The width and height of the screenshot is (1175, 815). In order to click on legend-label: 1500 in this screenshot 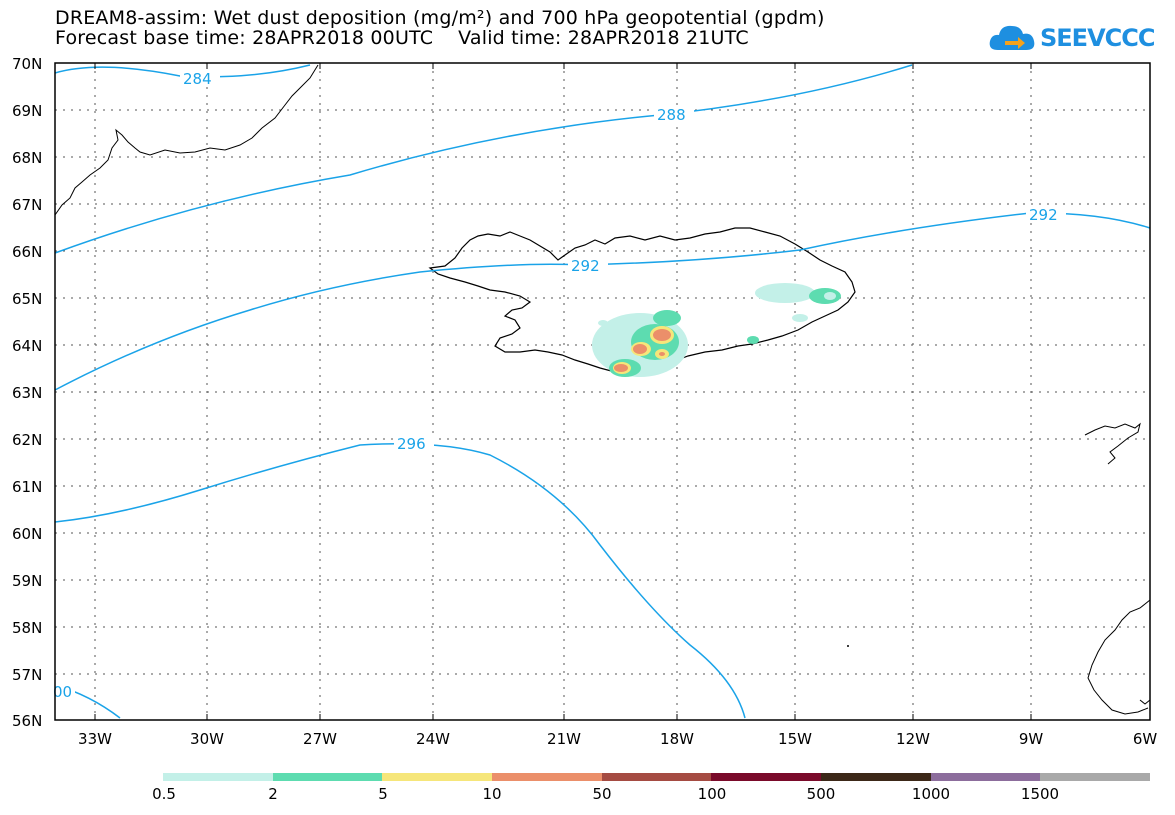, I will do `click(1040, 794)`.